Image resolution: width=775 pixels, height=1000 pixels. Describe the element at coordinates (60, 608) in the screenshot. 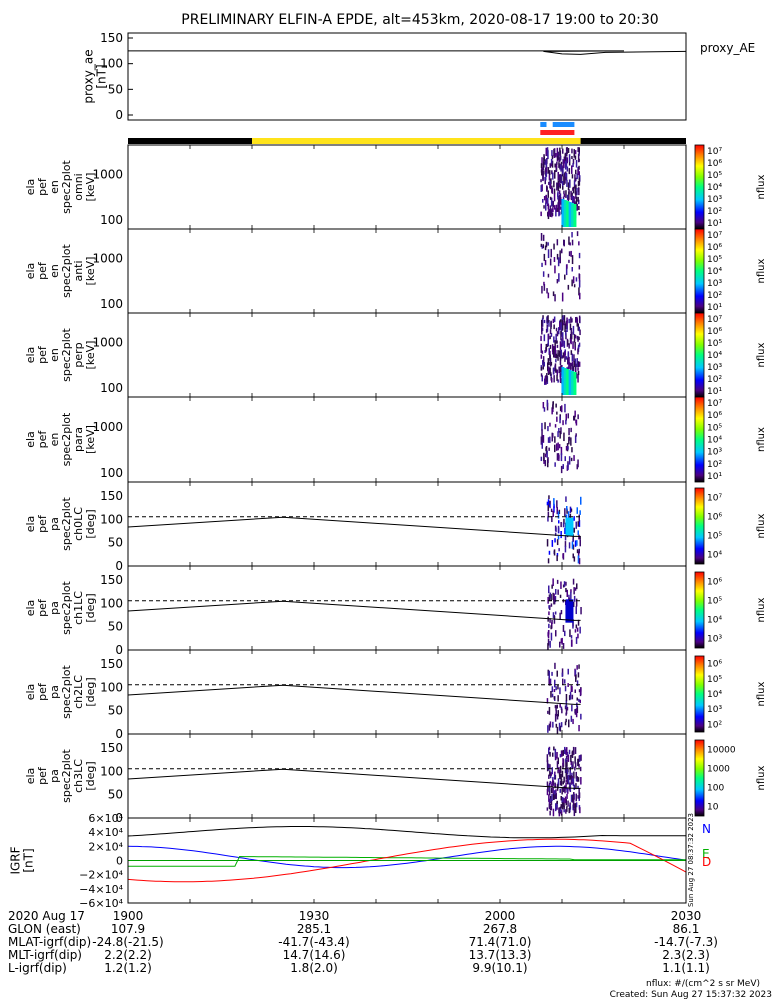

I see `pitch-panel-ch1LC-ylabel: ela pef pa spec2plot ch1LC [deg]` at that location.